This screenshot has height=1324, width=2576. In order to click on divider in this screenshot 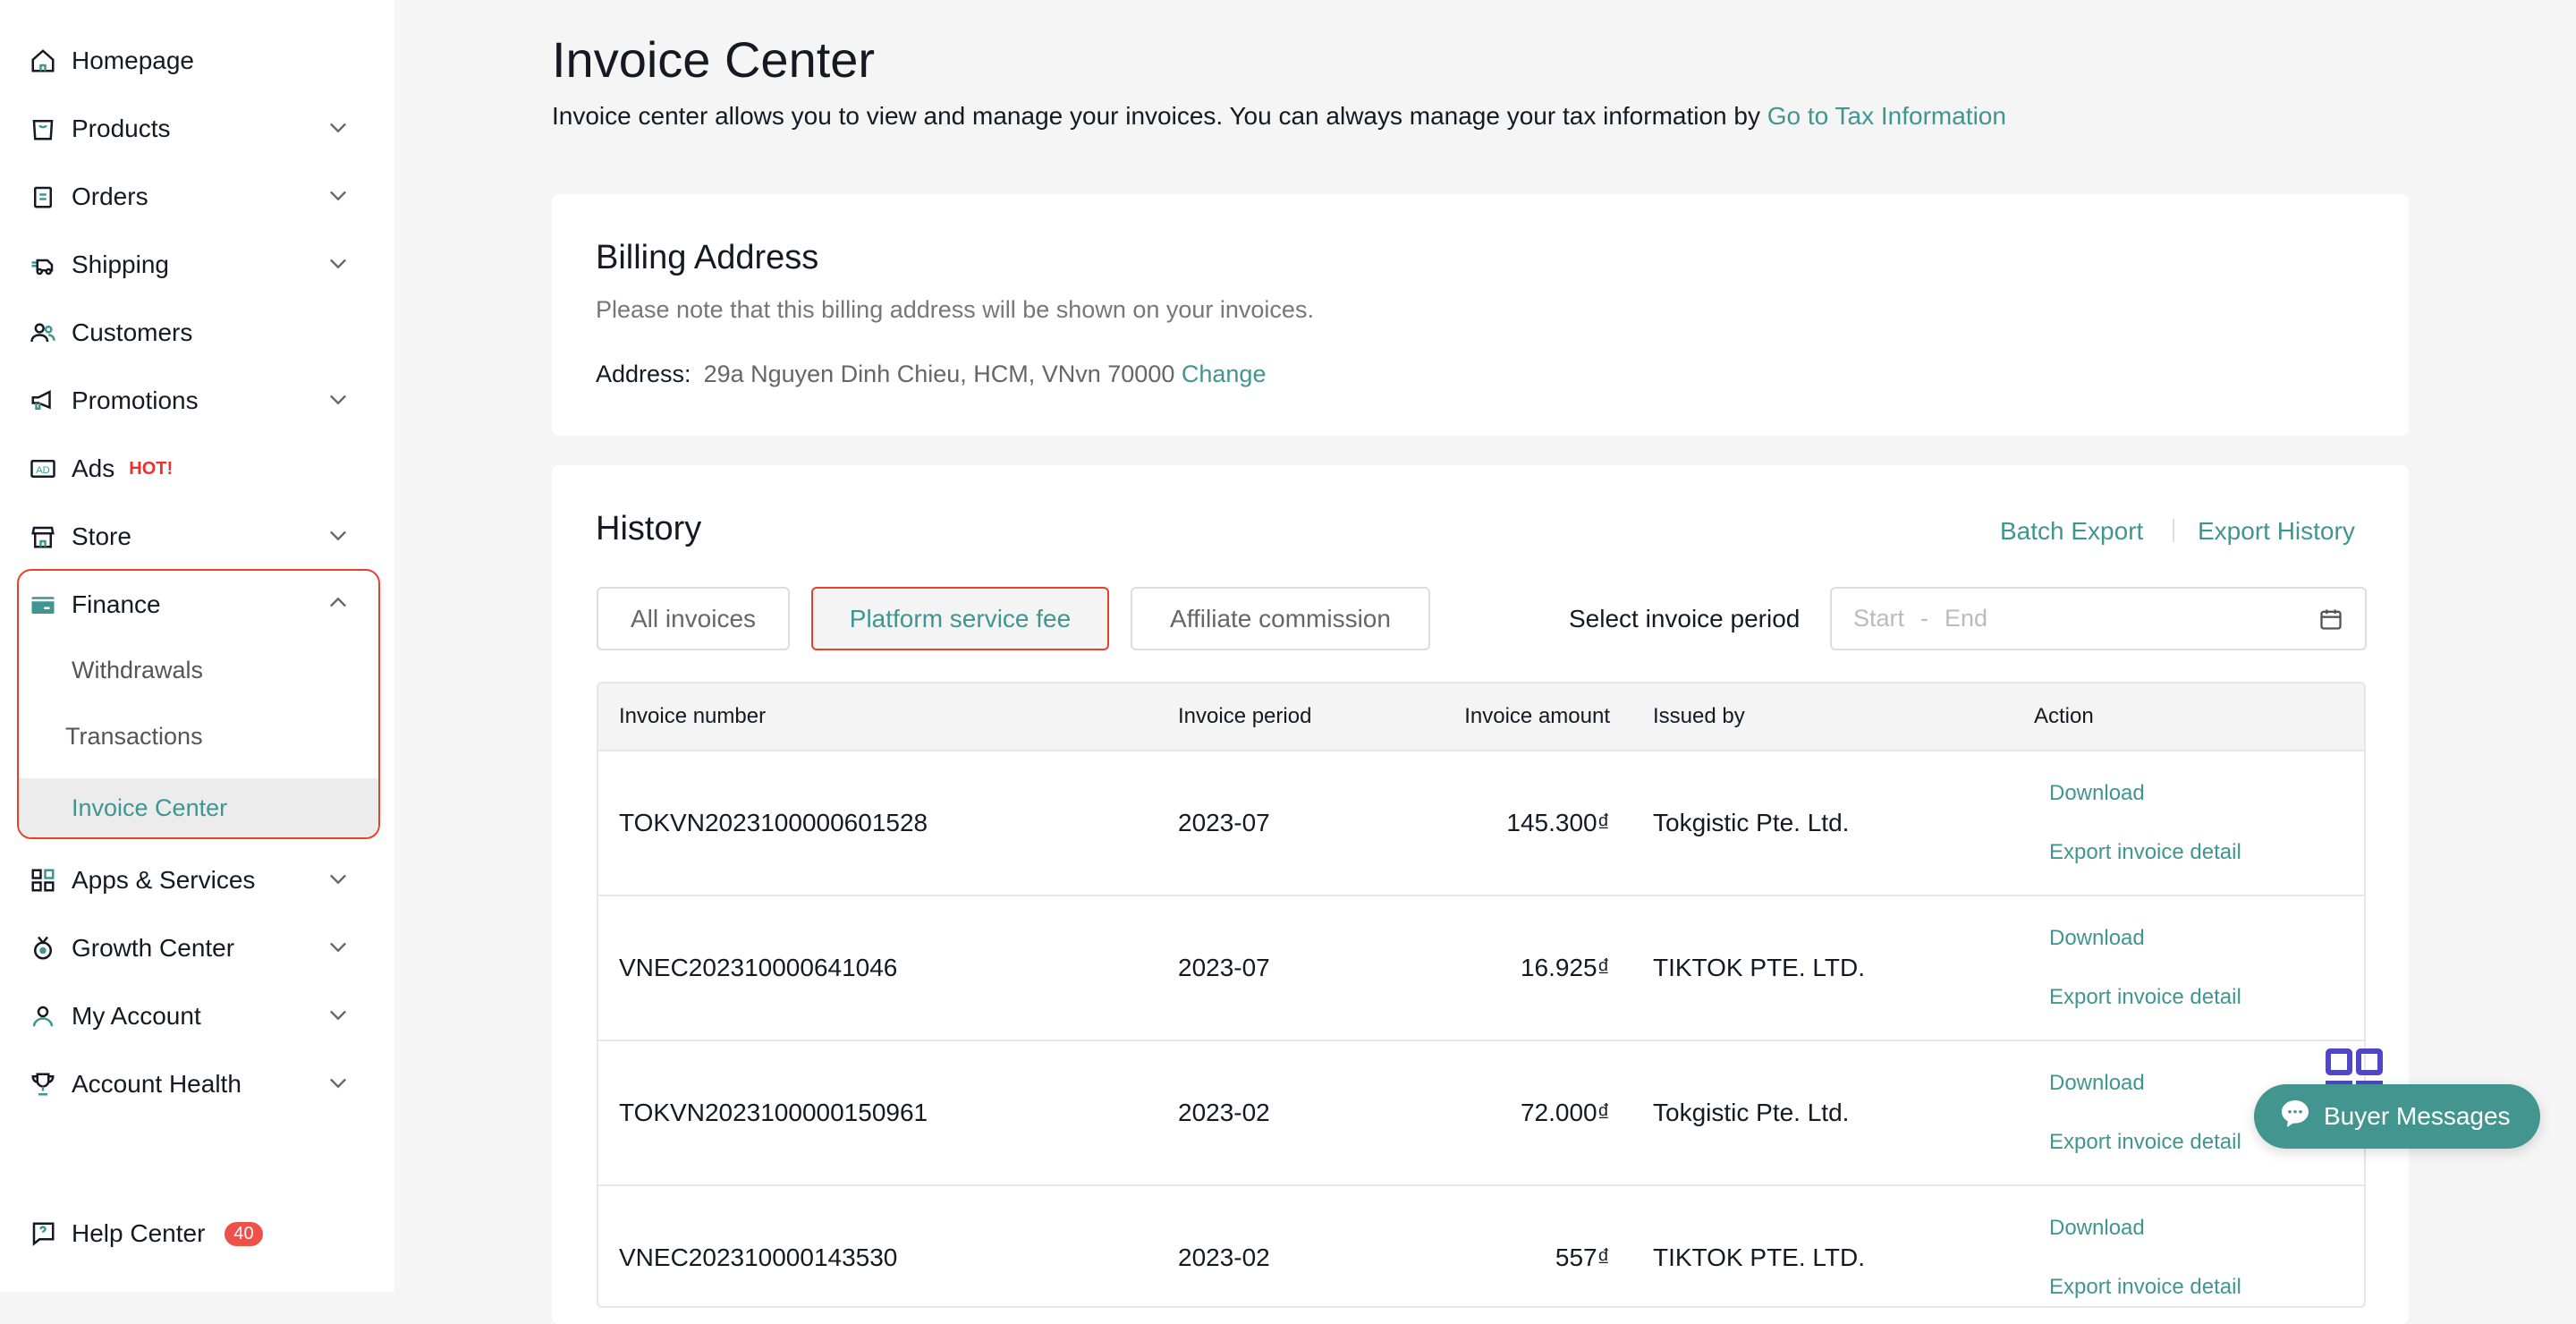, I will do `click(2173, 530)`.